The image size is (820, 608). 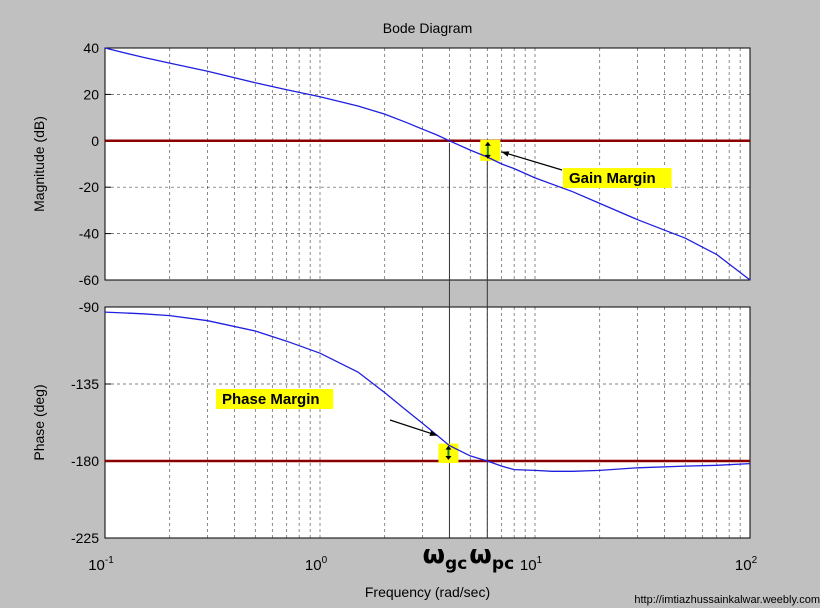 I want to click on omega-gc-label: ωgc, so click(x=444, y=557).